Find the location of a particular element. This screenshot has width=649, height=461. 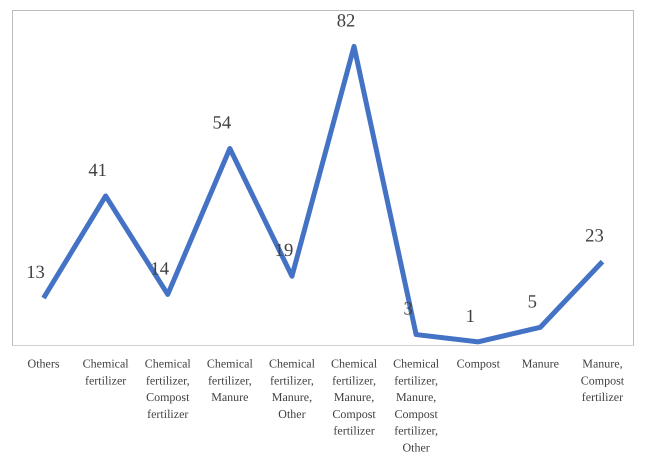

data-label: 82 is located at coordinates (346, 21).